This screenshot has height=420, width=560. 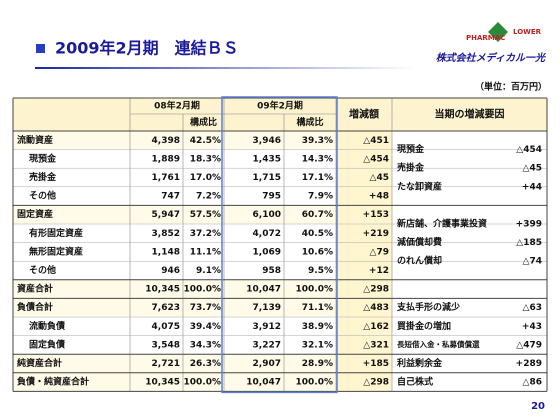 What do you see at coordinates (364, 114) in the screenshot?
I see `column-header: 増減額` at bounding box center [364, 114].